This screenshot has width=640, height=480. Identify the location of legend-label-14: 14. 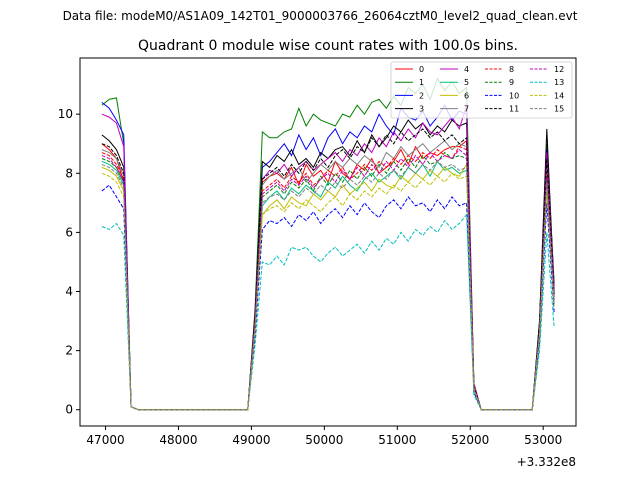
(559, 95).